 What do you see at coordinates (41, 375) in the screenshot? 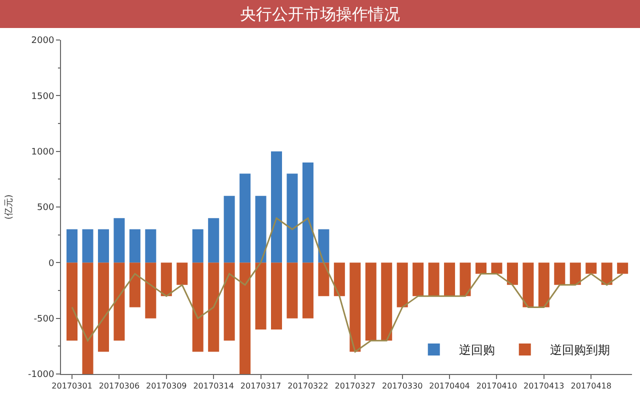
I see `y-tick-label: -1000` at bounding box center [41, 375].